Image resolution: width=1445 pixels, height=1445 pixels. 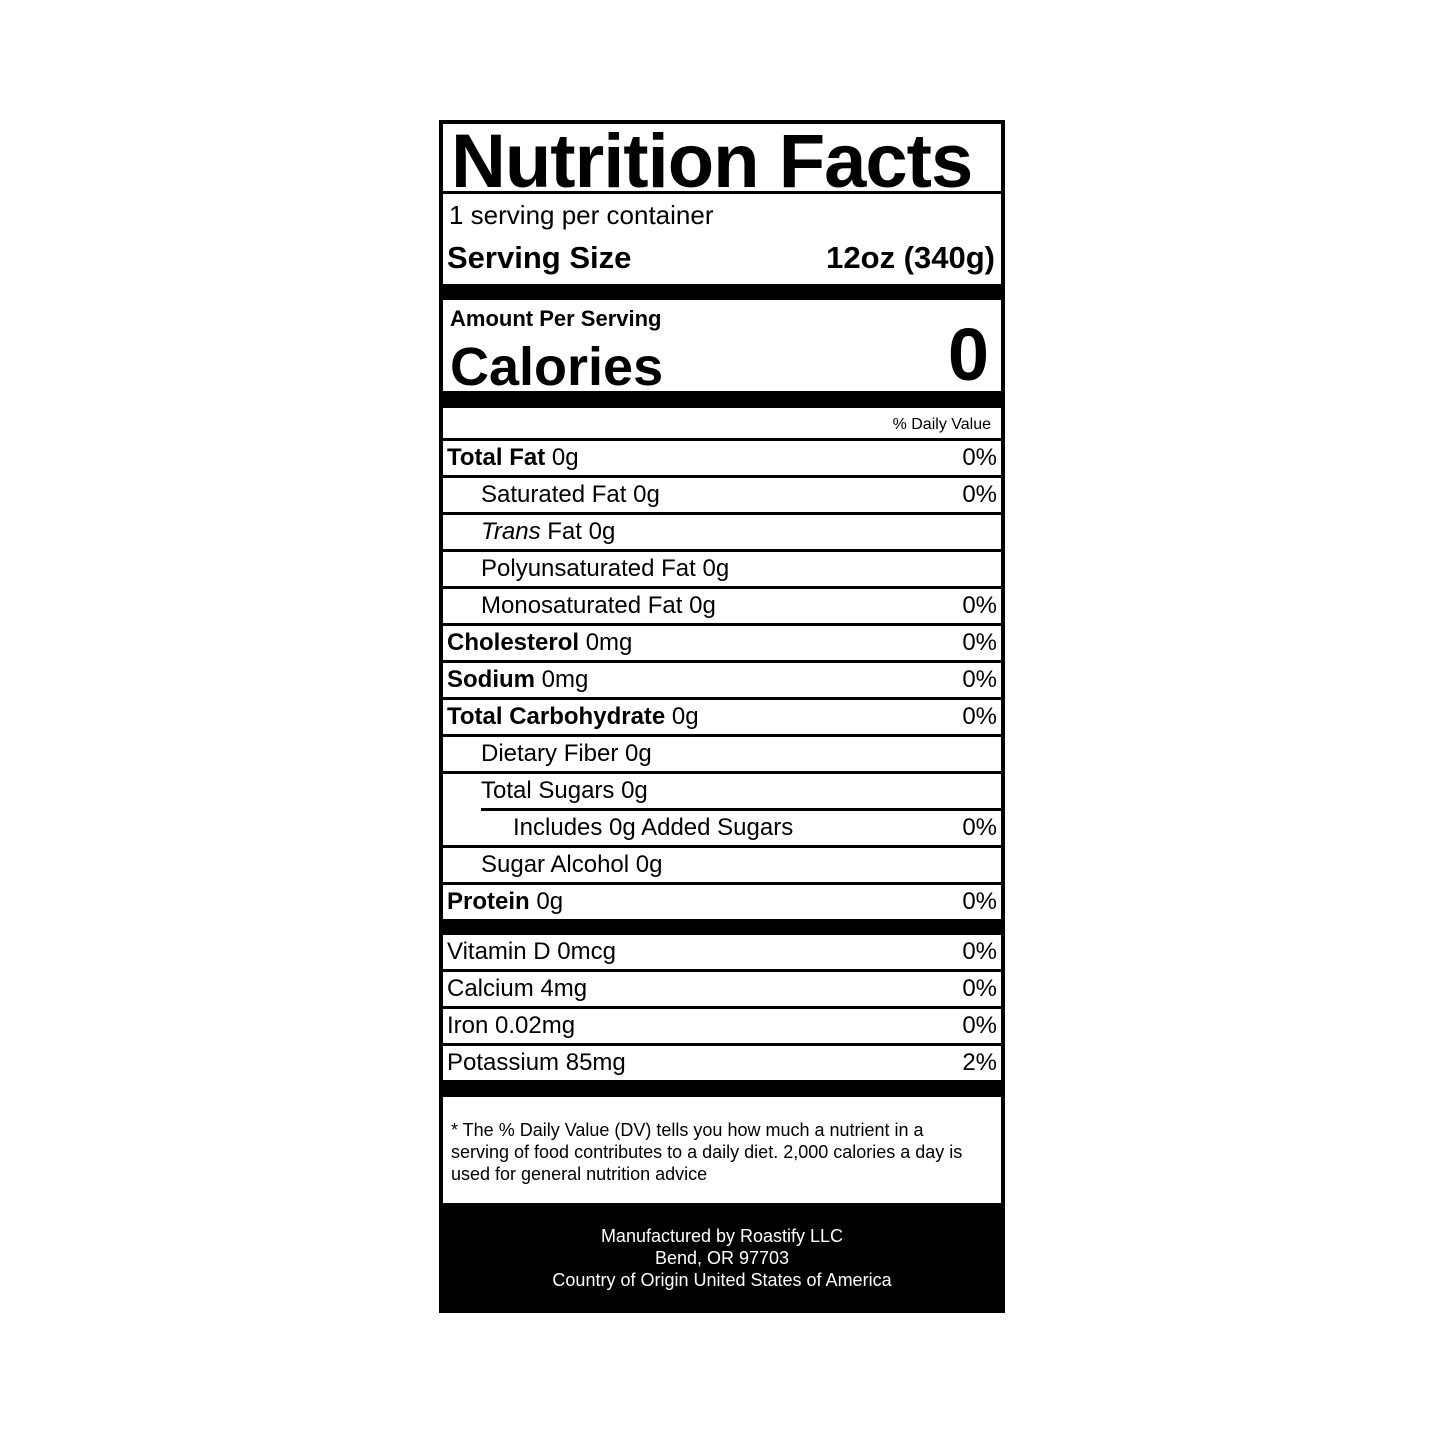 I want to click on nutrient-row-saturated-fat: Saturated Fat 0g 0%, so click(x=722, y=496).